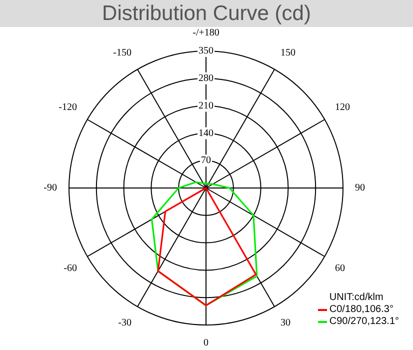  Describe the element at coordinates (206, 51) in the screenshot. I see `y-tick-label: 350` at that location.